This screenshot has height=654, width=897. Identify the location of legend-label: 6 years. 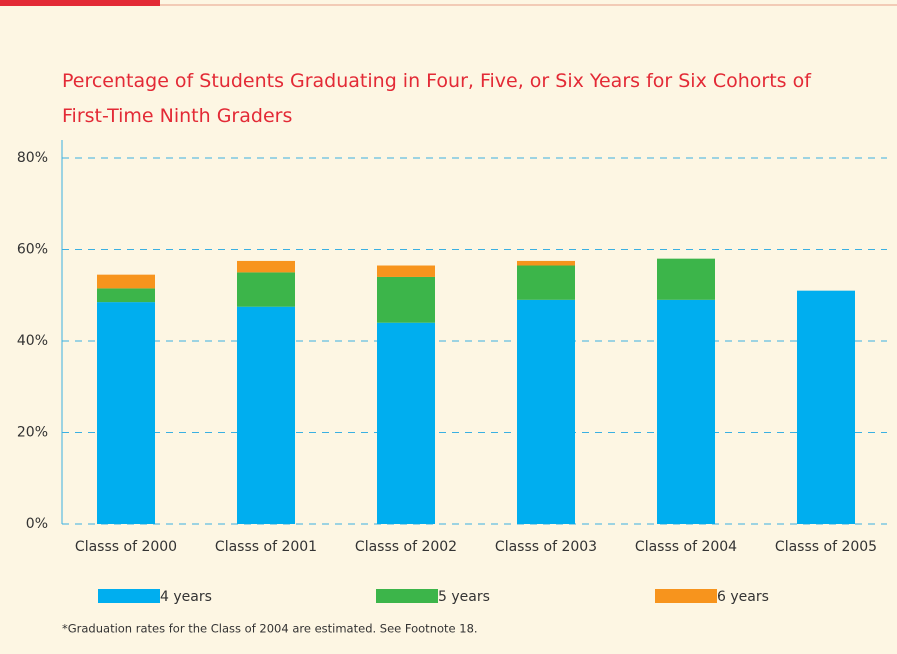
(743, 597).